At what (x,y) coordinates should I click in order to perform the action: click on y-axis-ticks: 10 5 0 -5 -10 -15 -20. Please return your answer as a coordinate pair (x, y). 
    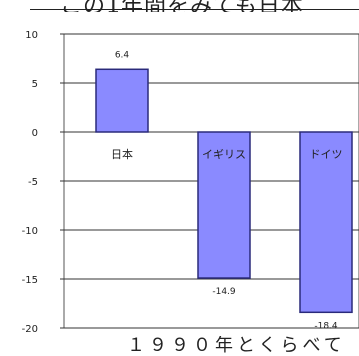
    Looking at the image, I should click on (43, 182).